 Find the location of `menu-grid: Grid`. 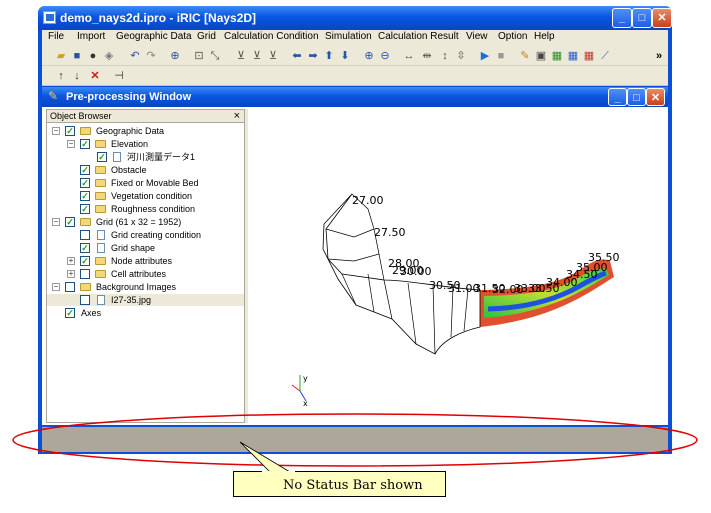

menu-grid: Grid is located at coordinates (206, 36).